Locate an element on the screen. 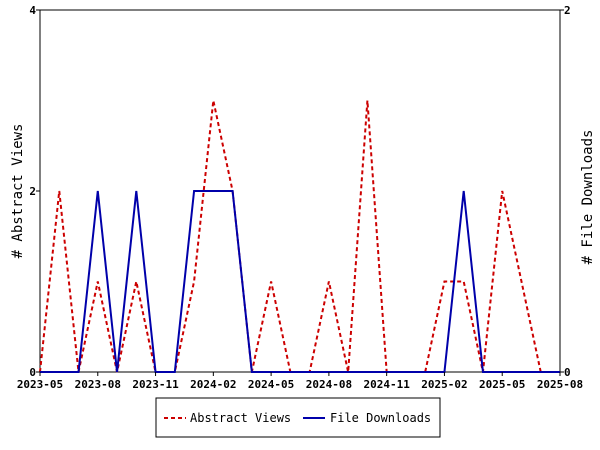 This screenshot has height=450, width=600. x-tick-label: 2024-05 is located at coordinates (271, 384).